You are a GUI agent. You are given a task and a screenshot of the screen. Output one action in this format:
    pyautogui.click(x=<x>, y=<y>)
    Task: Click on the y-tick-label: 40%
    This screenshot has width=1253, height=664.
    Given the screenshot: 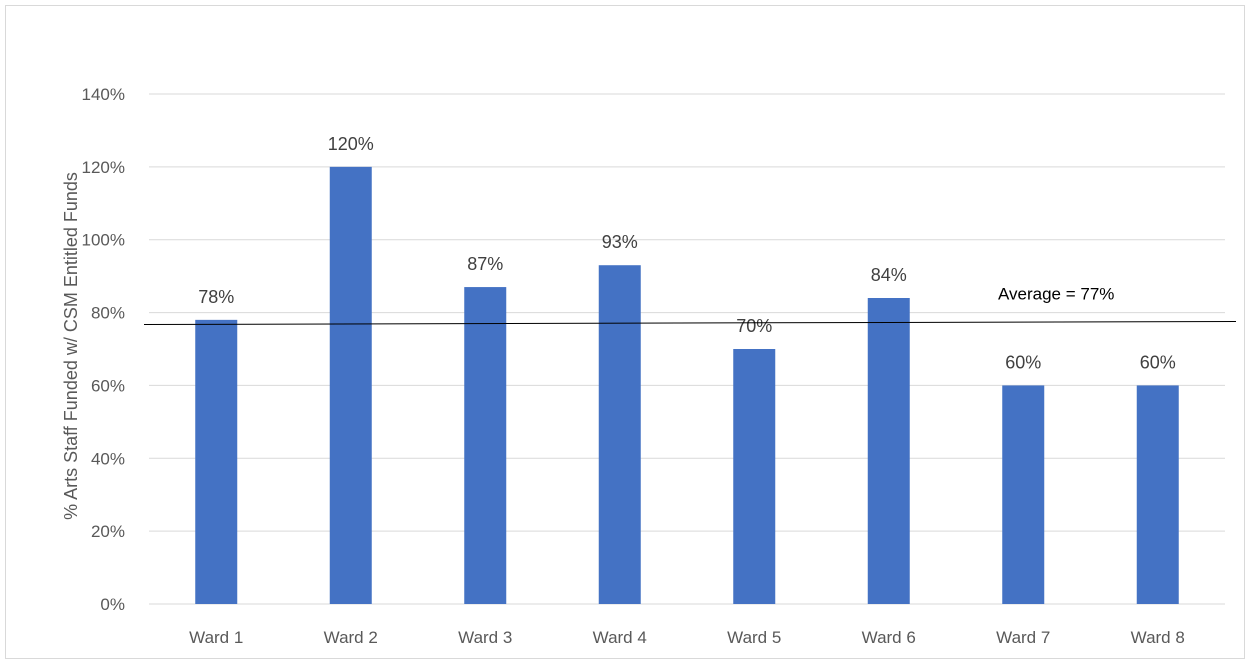 What is the action you would take?
    pyautogui.click(x=108, y=458)
    